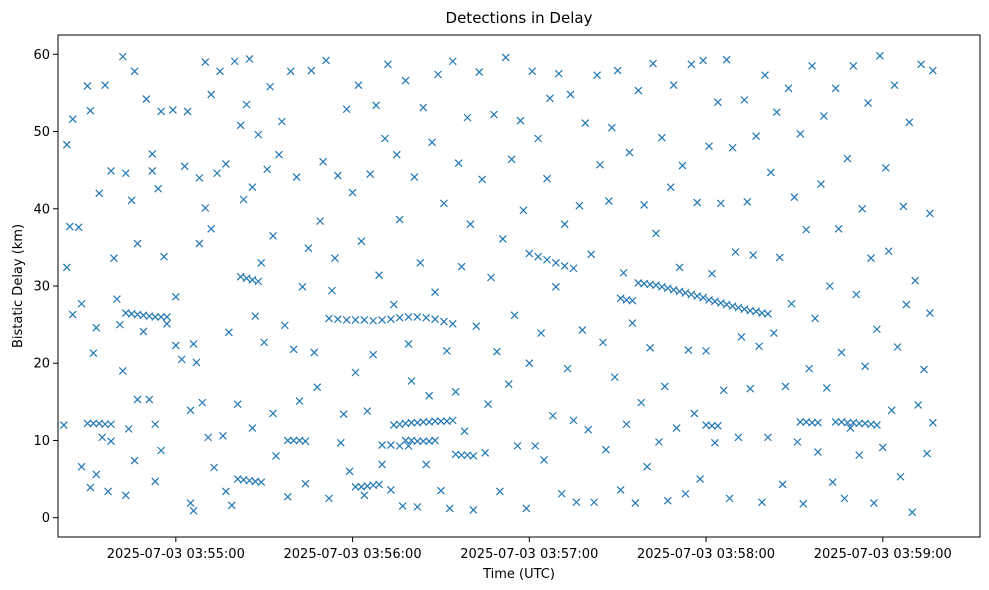  Describe the element at coordinates (41, 364) in the screenshot. I see `y-tick-label: 20` at that location.